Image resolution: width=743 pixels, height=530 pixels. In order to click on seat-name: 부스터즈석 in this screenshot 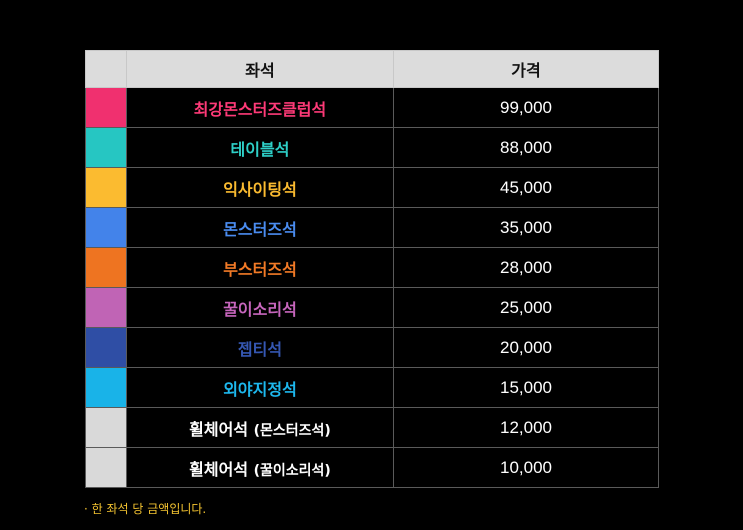, I will do `click(260, 269)`.